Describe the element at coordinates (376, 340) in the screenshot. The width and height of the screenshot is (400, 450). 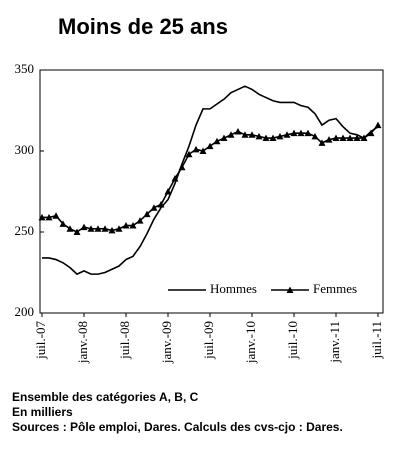
I see `x-tick-label: juil.-11` at that location.